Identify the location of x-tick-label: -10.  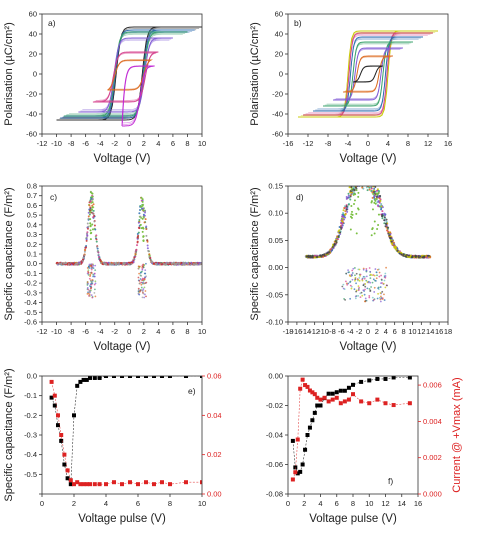
(56, 143).